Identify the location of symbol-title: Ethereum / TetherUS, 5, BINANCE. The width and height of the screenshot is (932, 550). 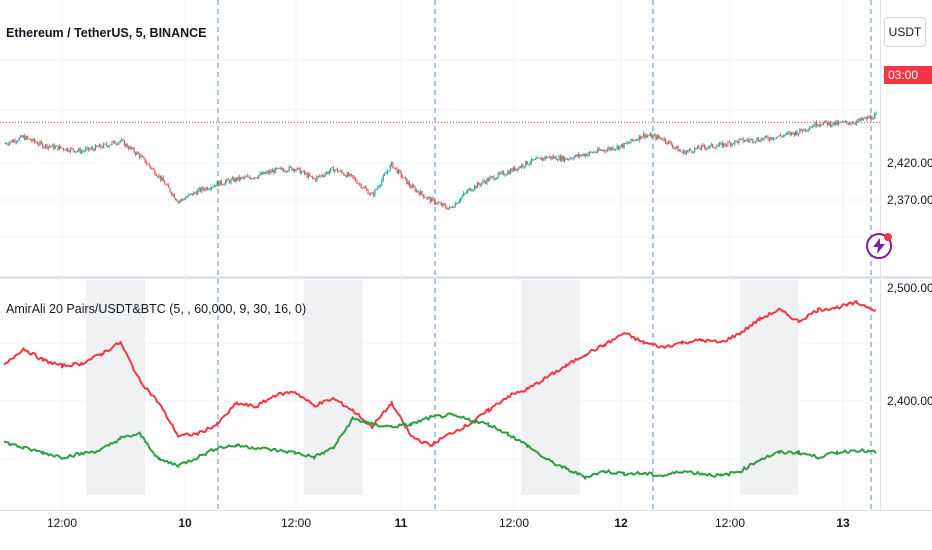
(106, 33).